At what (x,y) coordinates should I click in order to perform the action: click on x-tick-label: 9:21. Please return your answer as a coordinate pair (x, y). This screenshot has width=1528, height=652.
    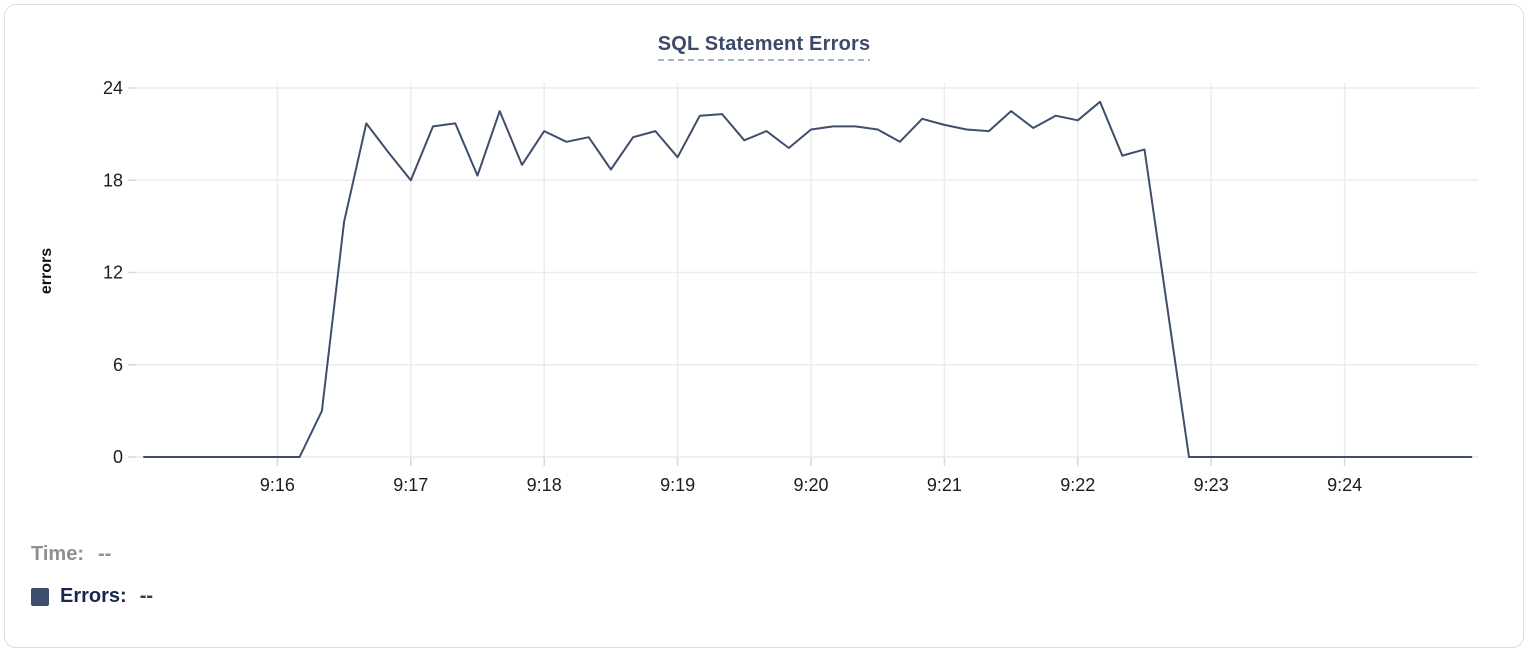
    Looking at the image, I should click on (944, 485).